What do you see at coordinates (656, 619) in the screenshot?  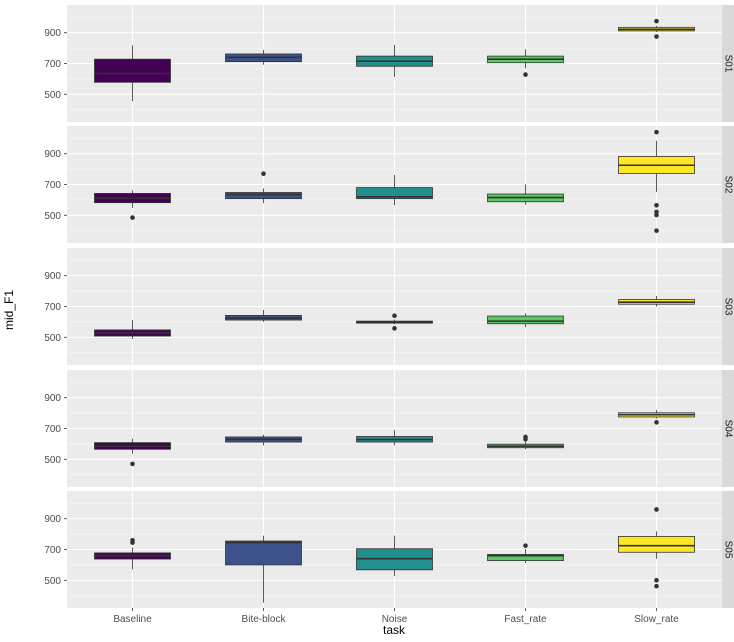 I see `x-tick-label: Slow_rate` at bounding box center [656, 619].